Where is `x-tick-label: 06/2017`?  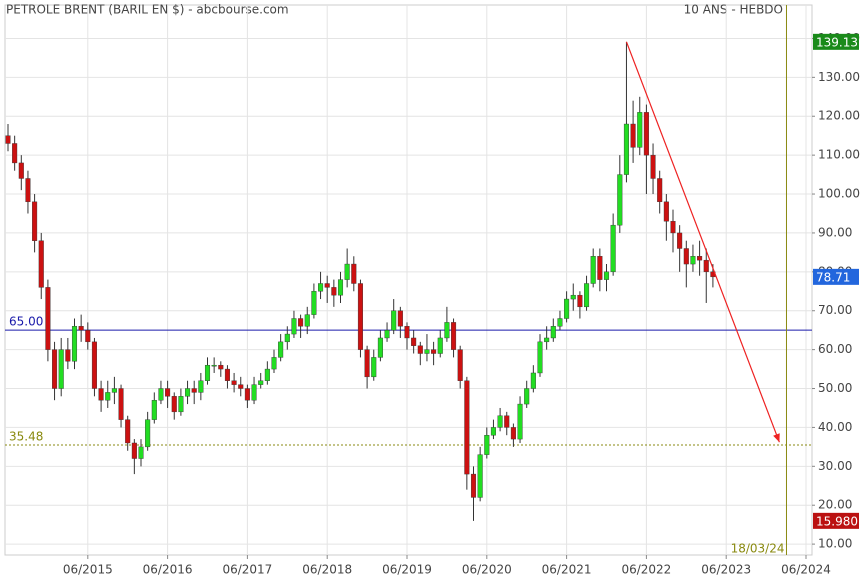
x-tick-label: 06/2017 is located at coordinates (247, 570).